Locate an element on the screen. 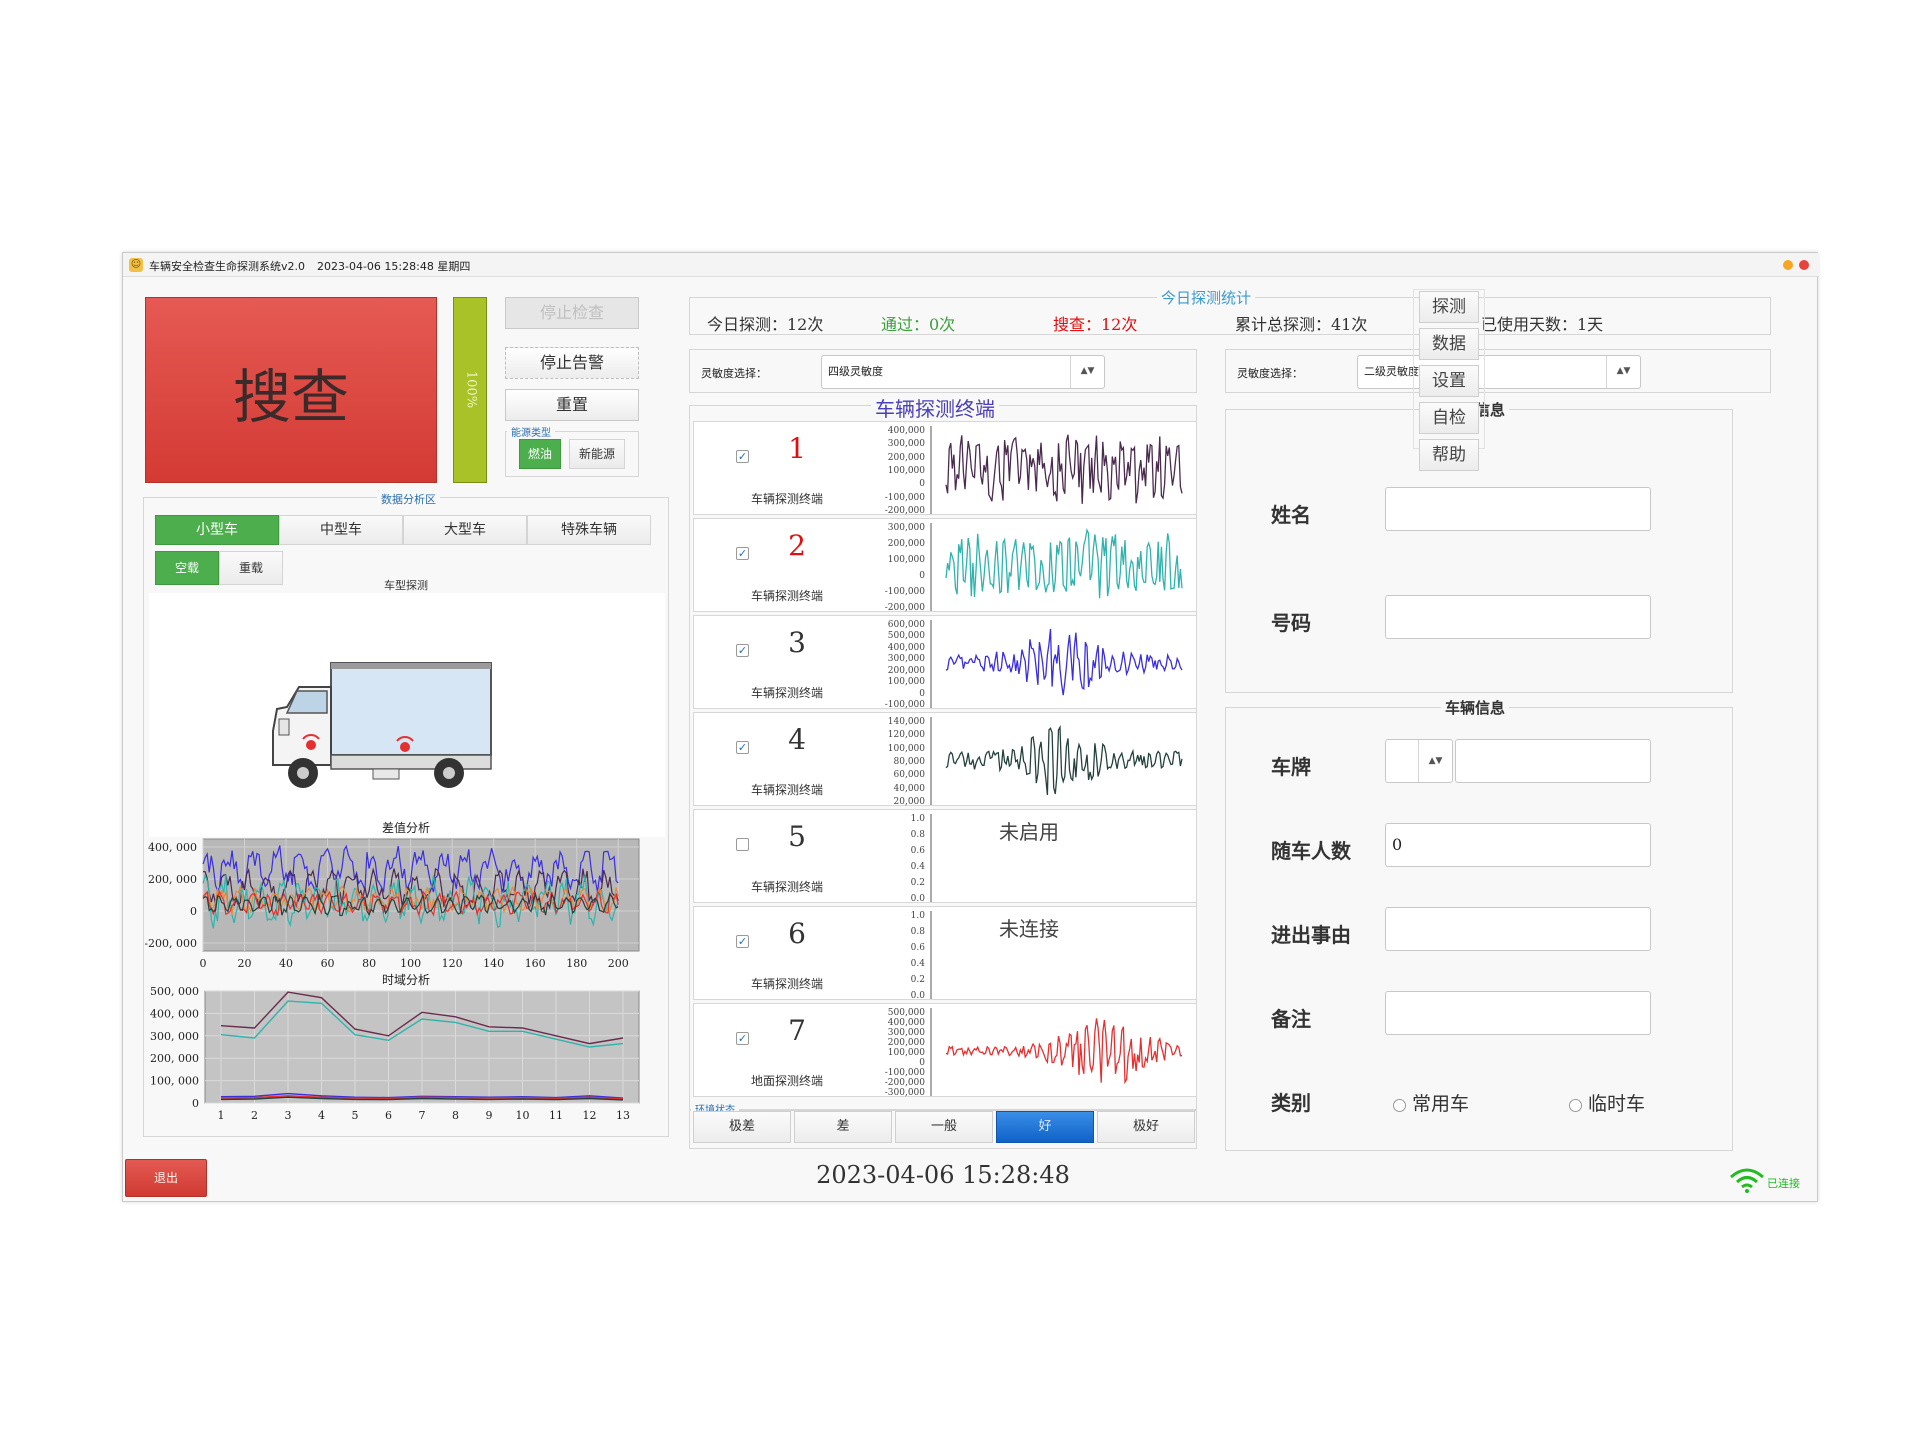 The width and height of the screenshot is (1920, 1440). stat-total: 累计总探测：41次 is located at coordinates (1301, 324).